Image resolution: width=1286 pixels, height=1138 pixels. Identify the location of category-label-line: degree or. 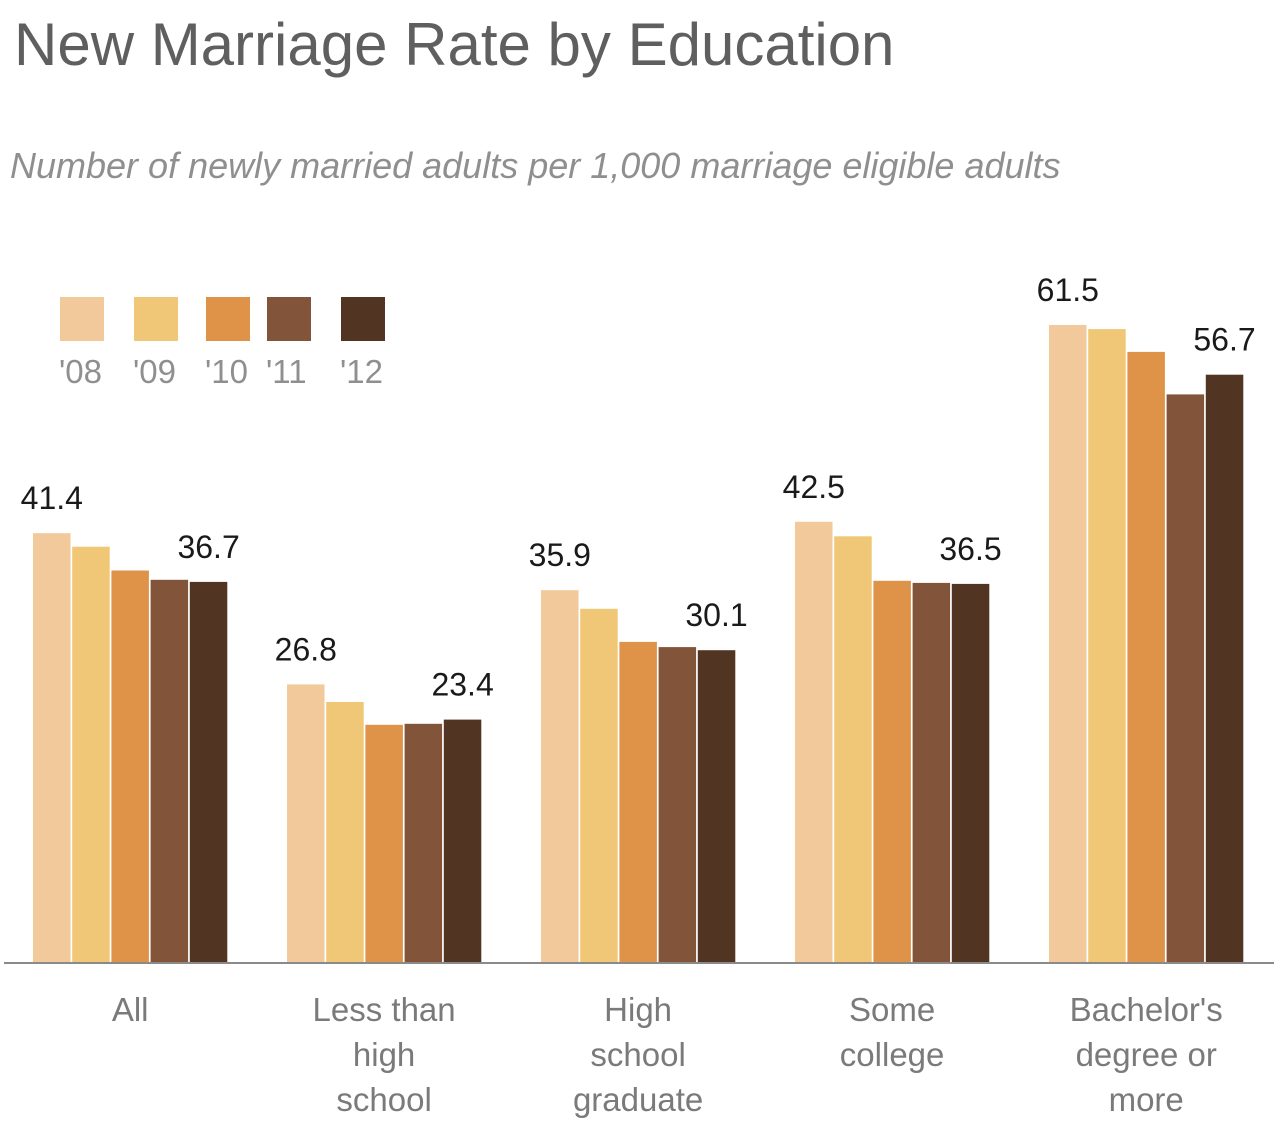
(1146, 1054).